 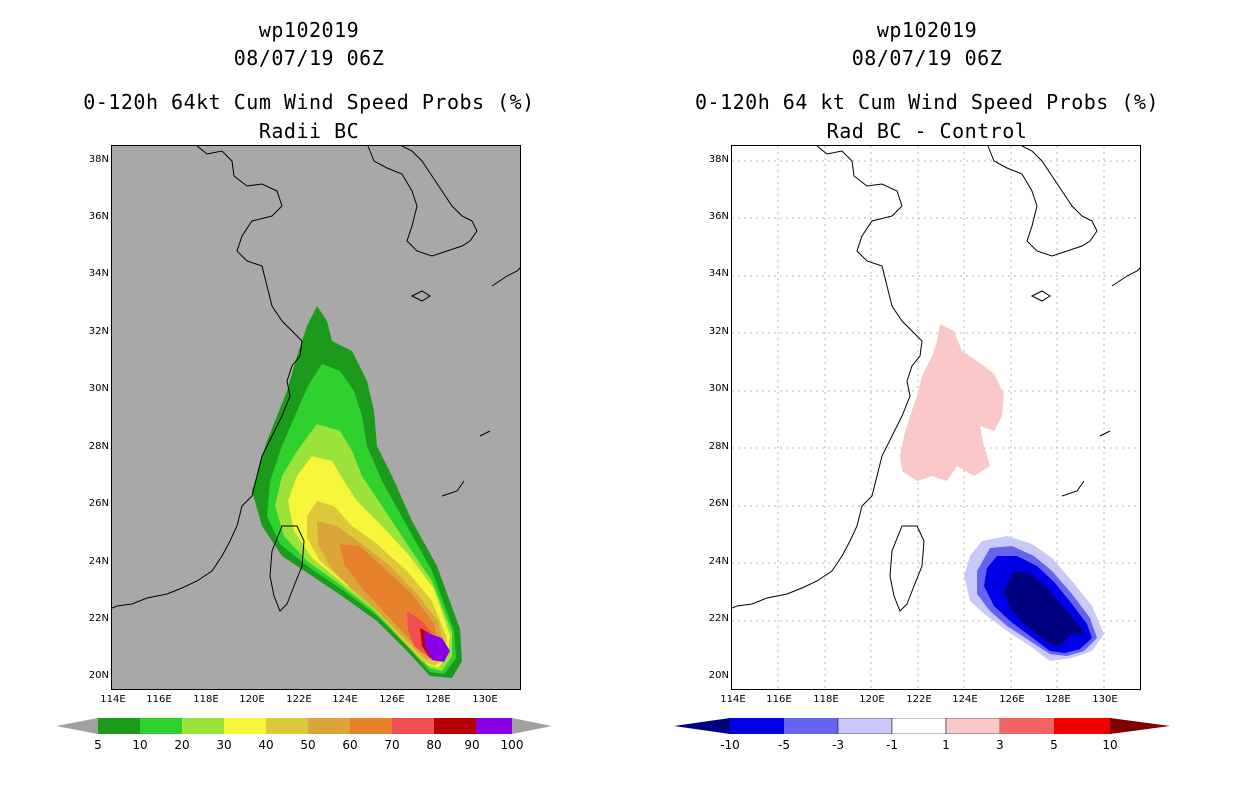 What do you see at coordinates (308, 745) in the screenshot?
I see `colorbar-label: 50` at bounding box center [308, 745].